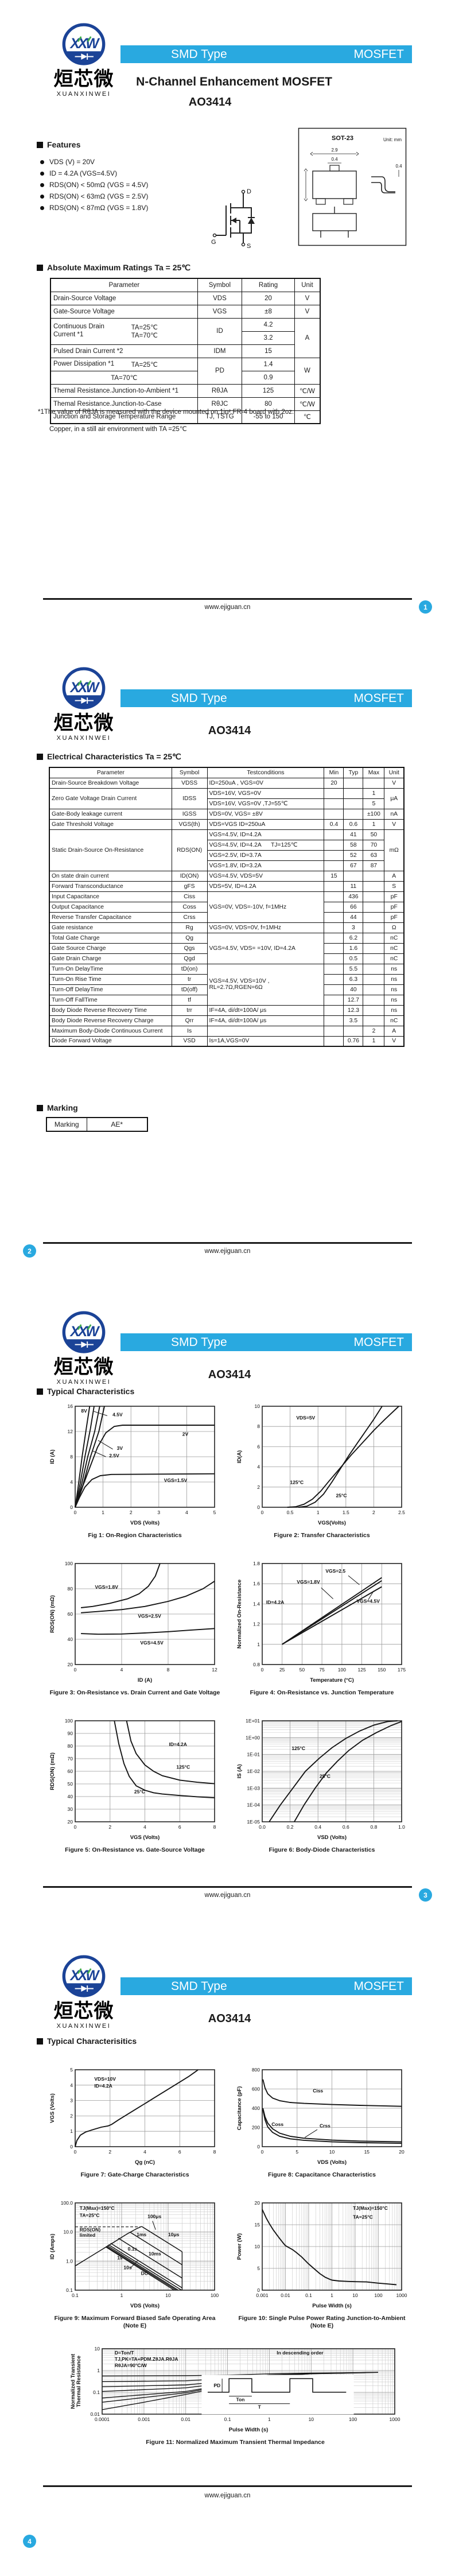  What do you see at coordinates (394, 1031) in the screenshot?
I see `table-cell: A` at bounding box center [394, 1031].